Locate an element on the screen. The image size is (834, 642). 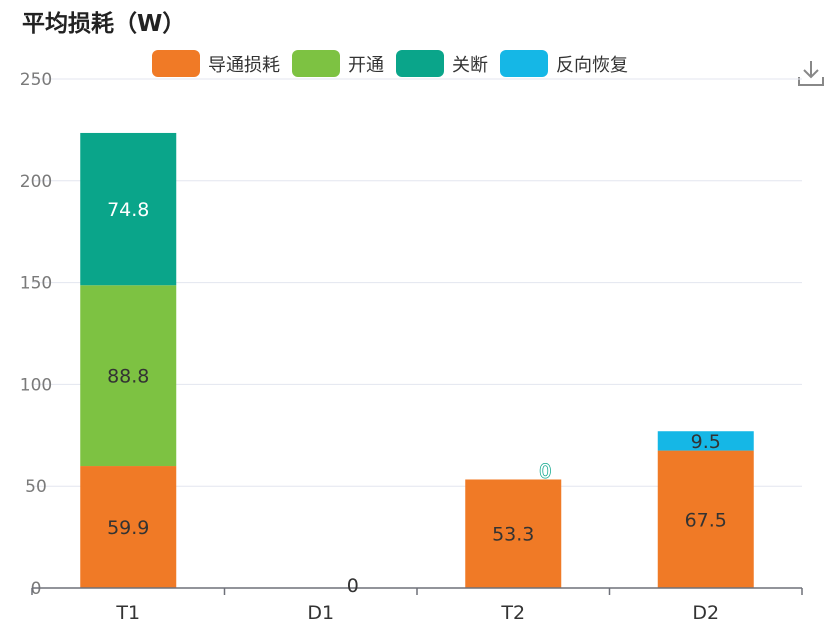
bar-conduction-d2 is located at coordinates (705, 519).